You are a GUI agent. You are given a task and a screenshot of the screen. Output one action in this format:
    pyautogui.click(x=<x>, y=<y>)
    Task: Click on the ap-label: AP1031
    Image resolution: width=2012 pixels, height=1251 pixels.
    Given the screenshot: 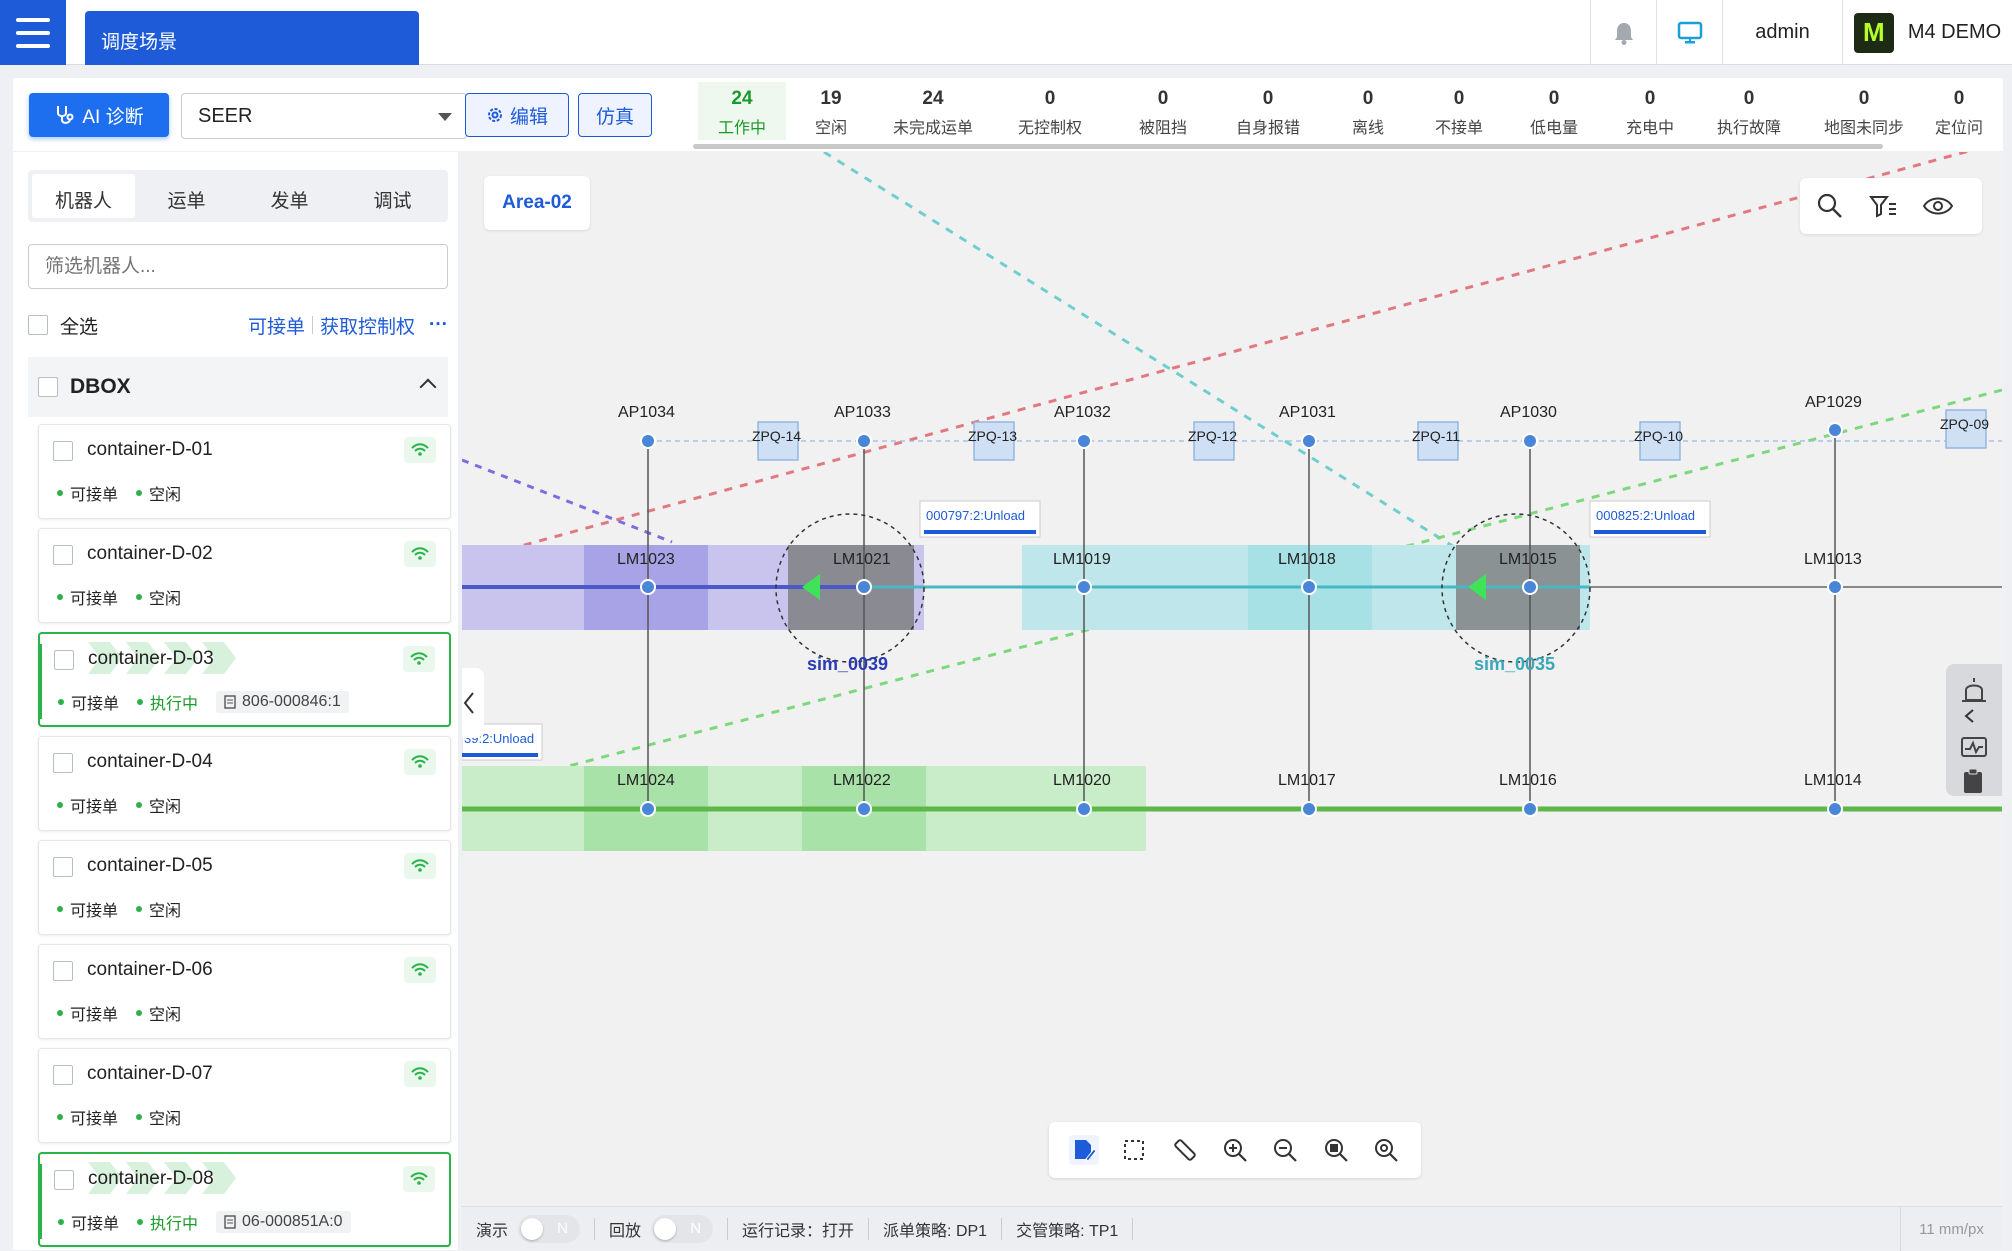 What is the action you would take?
    pyautogui.click(x=1307, y=412)
    